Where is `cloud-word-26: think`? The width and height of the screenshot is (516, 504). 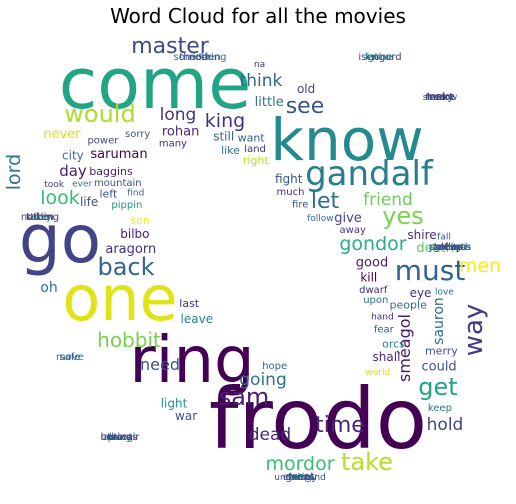 cloud-word-26: think is located at coordinates (261, 81).